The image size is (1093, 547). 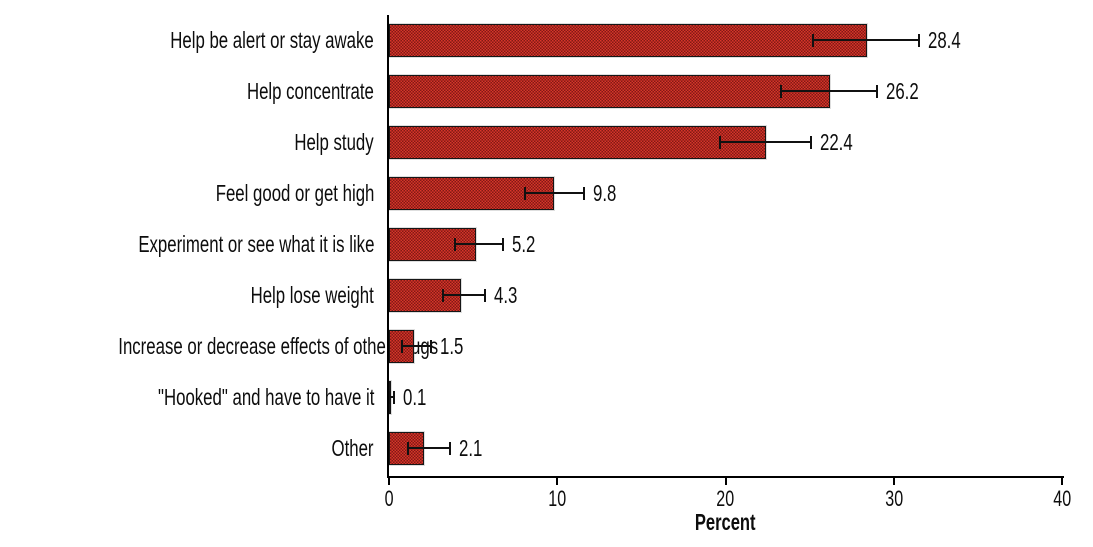 I want to click on category-label: Help lose weight, so click(x=187, y=295).